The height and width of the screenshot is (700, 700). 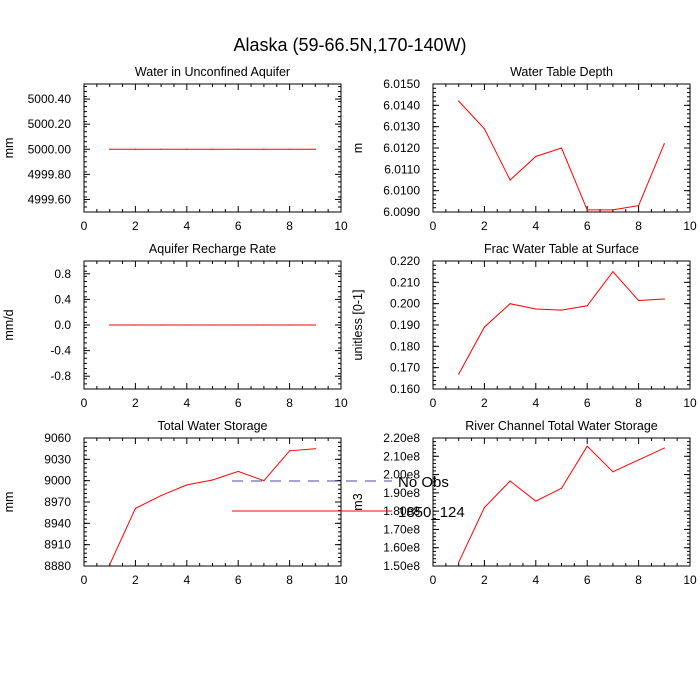 I want to click on panel-title: Water in Unconfined Aquifer, so click(x=212, y=72).